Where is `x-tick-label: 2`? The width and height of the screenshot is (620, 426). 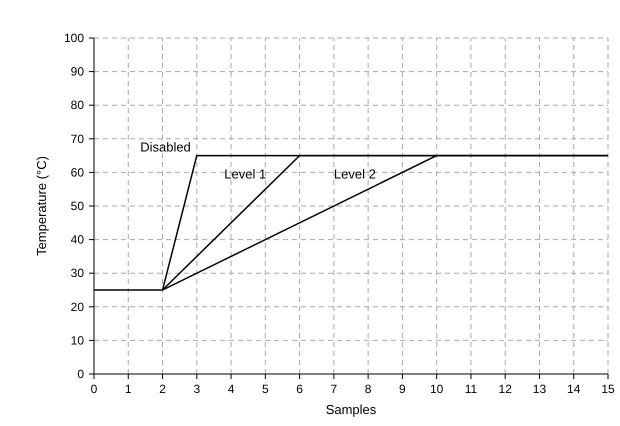
x-tick-label: 2 is located at coordinates (162, 389).